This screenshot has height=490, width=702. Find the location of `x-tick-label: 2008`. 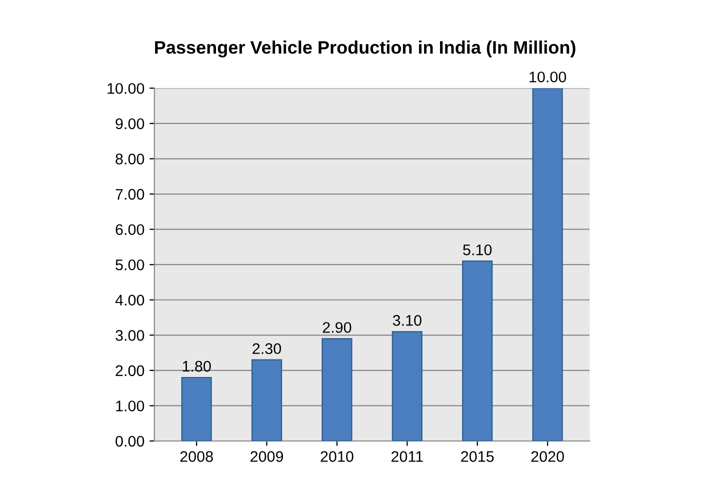

x-tick-label: 2008 is located at coordinates (196, 456).